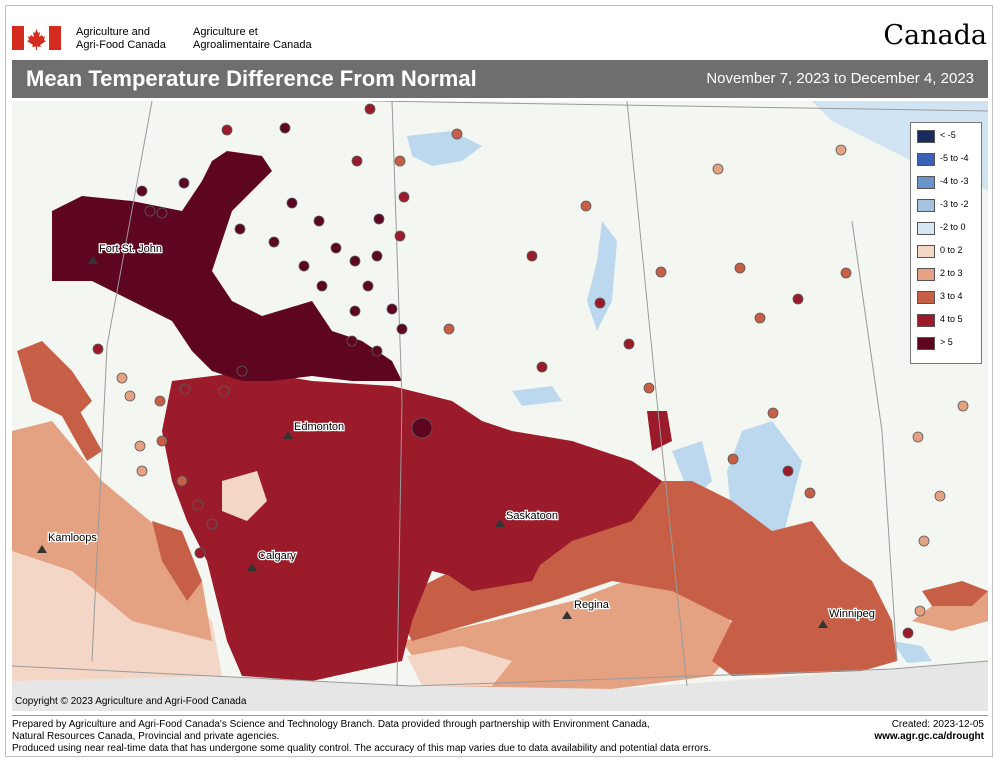 Image resolution: width=1000 pixels, height=765 pixels. Describe the element at coordinates (36, 38) in the screenshot. I see `canada-flag-icon` at that location.